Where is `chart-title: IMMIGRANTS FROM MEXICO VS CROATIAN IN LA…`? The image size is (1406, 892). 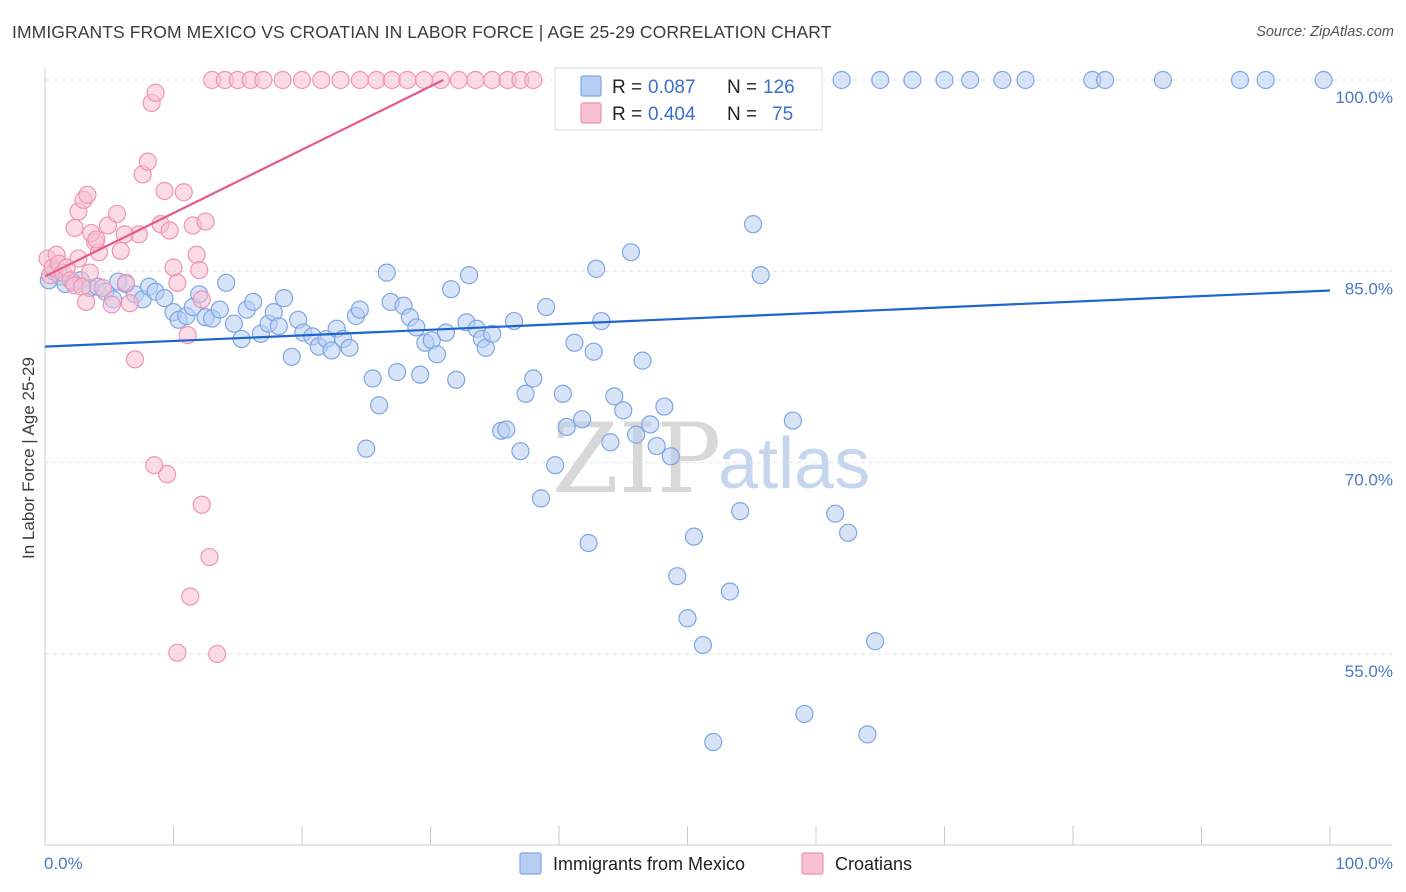
chart-title: IMMIGRANTS FROM MEXICO VS CROATIAN IN LA… is located at coordinates (422, 32).